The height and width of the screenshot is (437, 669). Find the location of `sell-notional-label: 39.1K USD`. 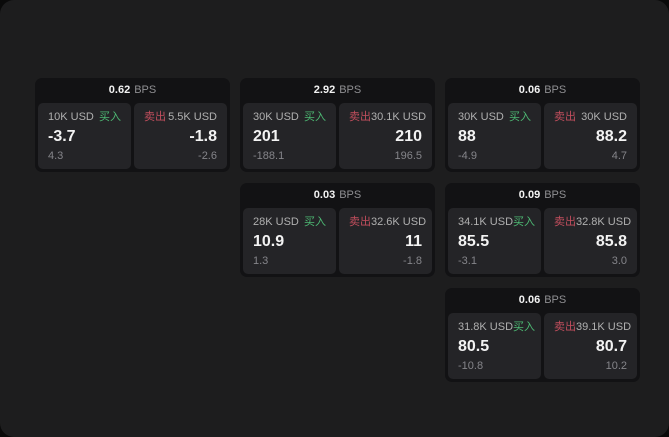

sell-notional-label: 39.1K USD is located at coordinates (604, 327).